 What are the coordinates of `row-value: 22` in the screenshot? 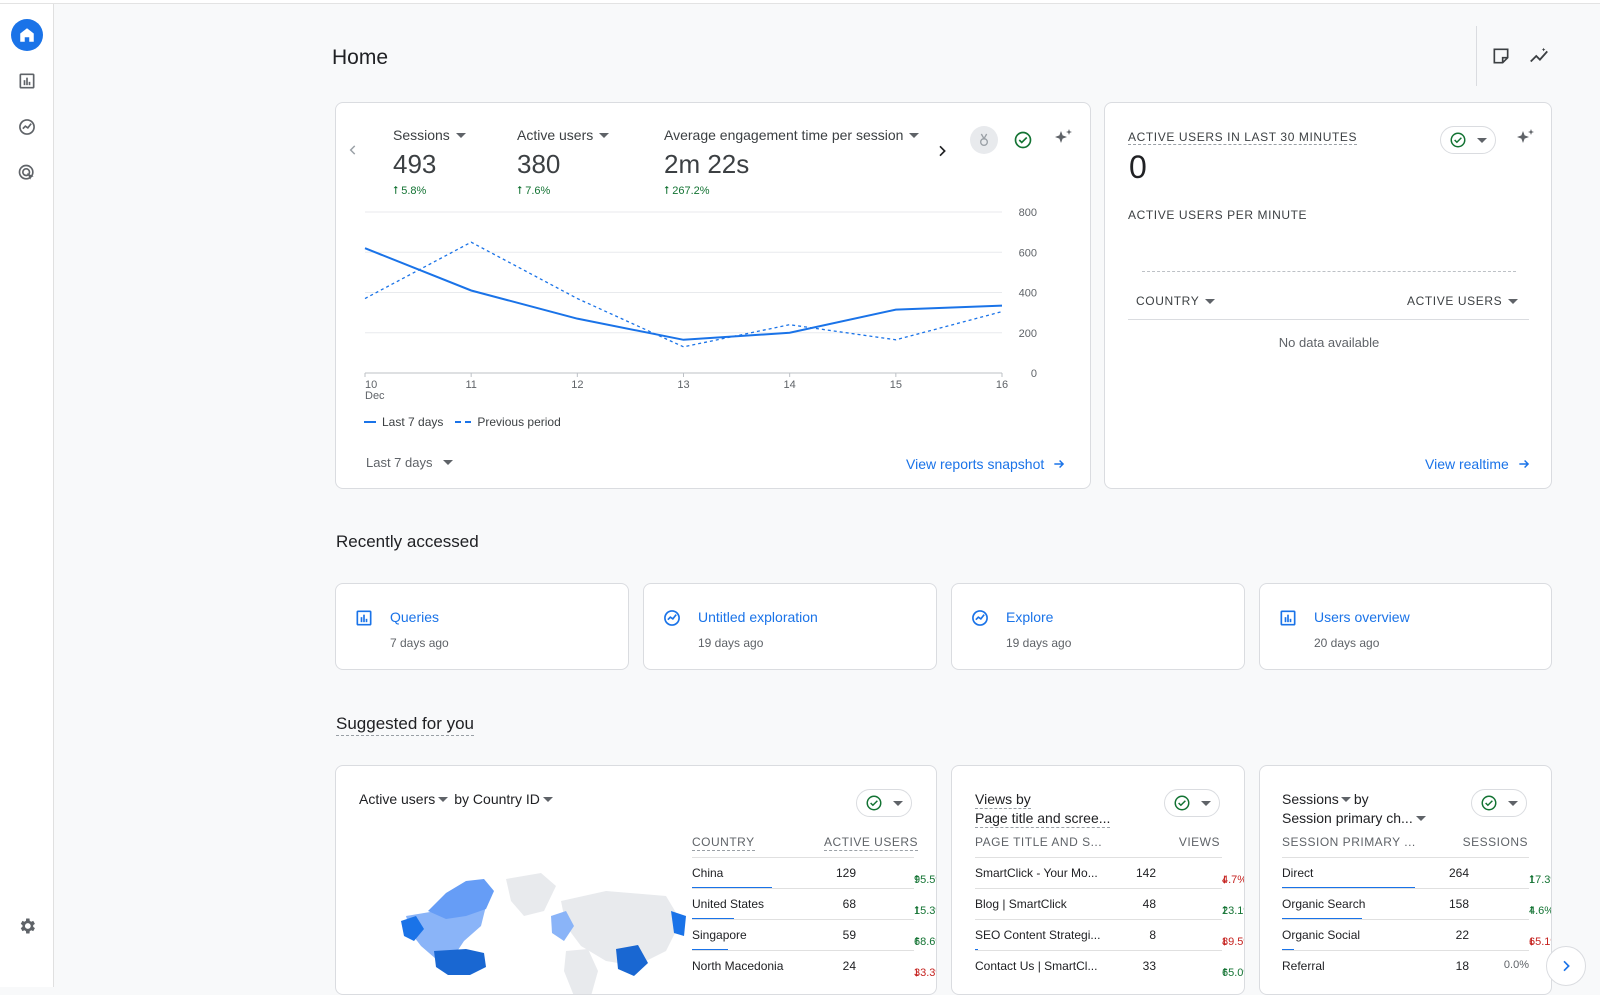 It's located at (1462, 935).